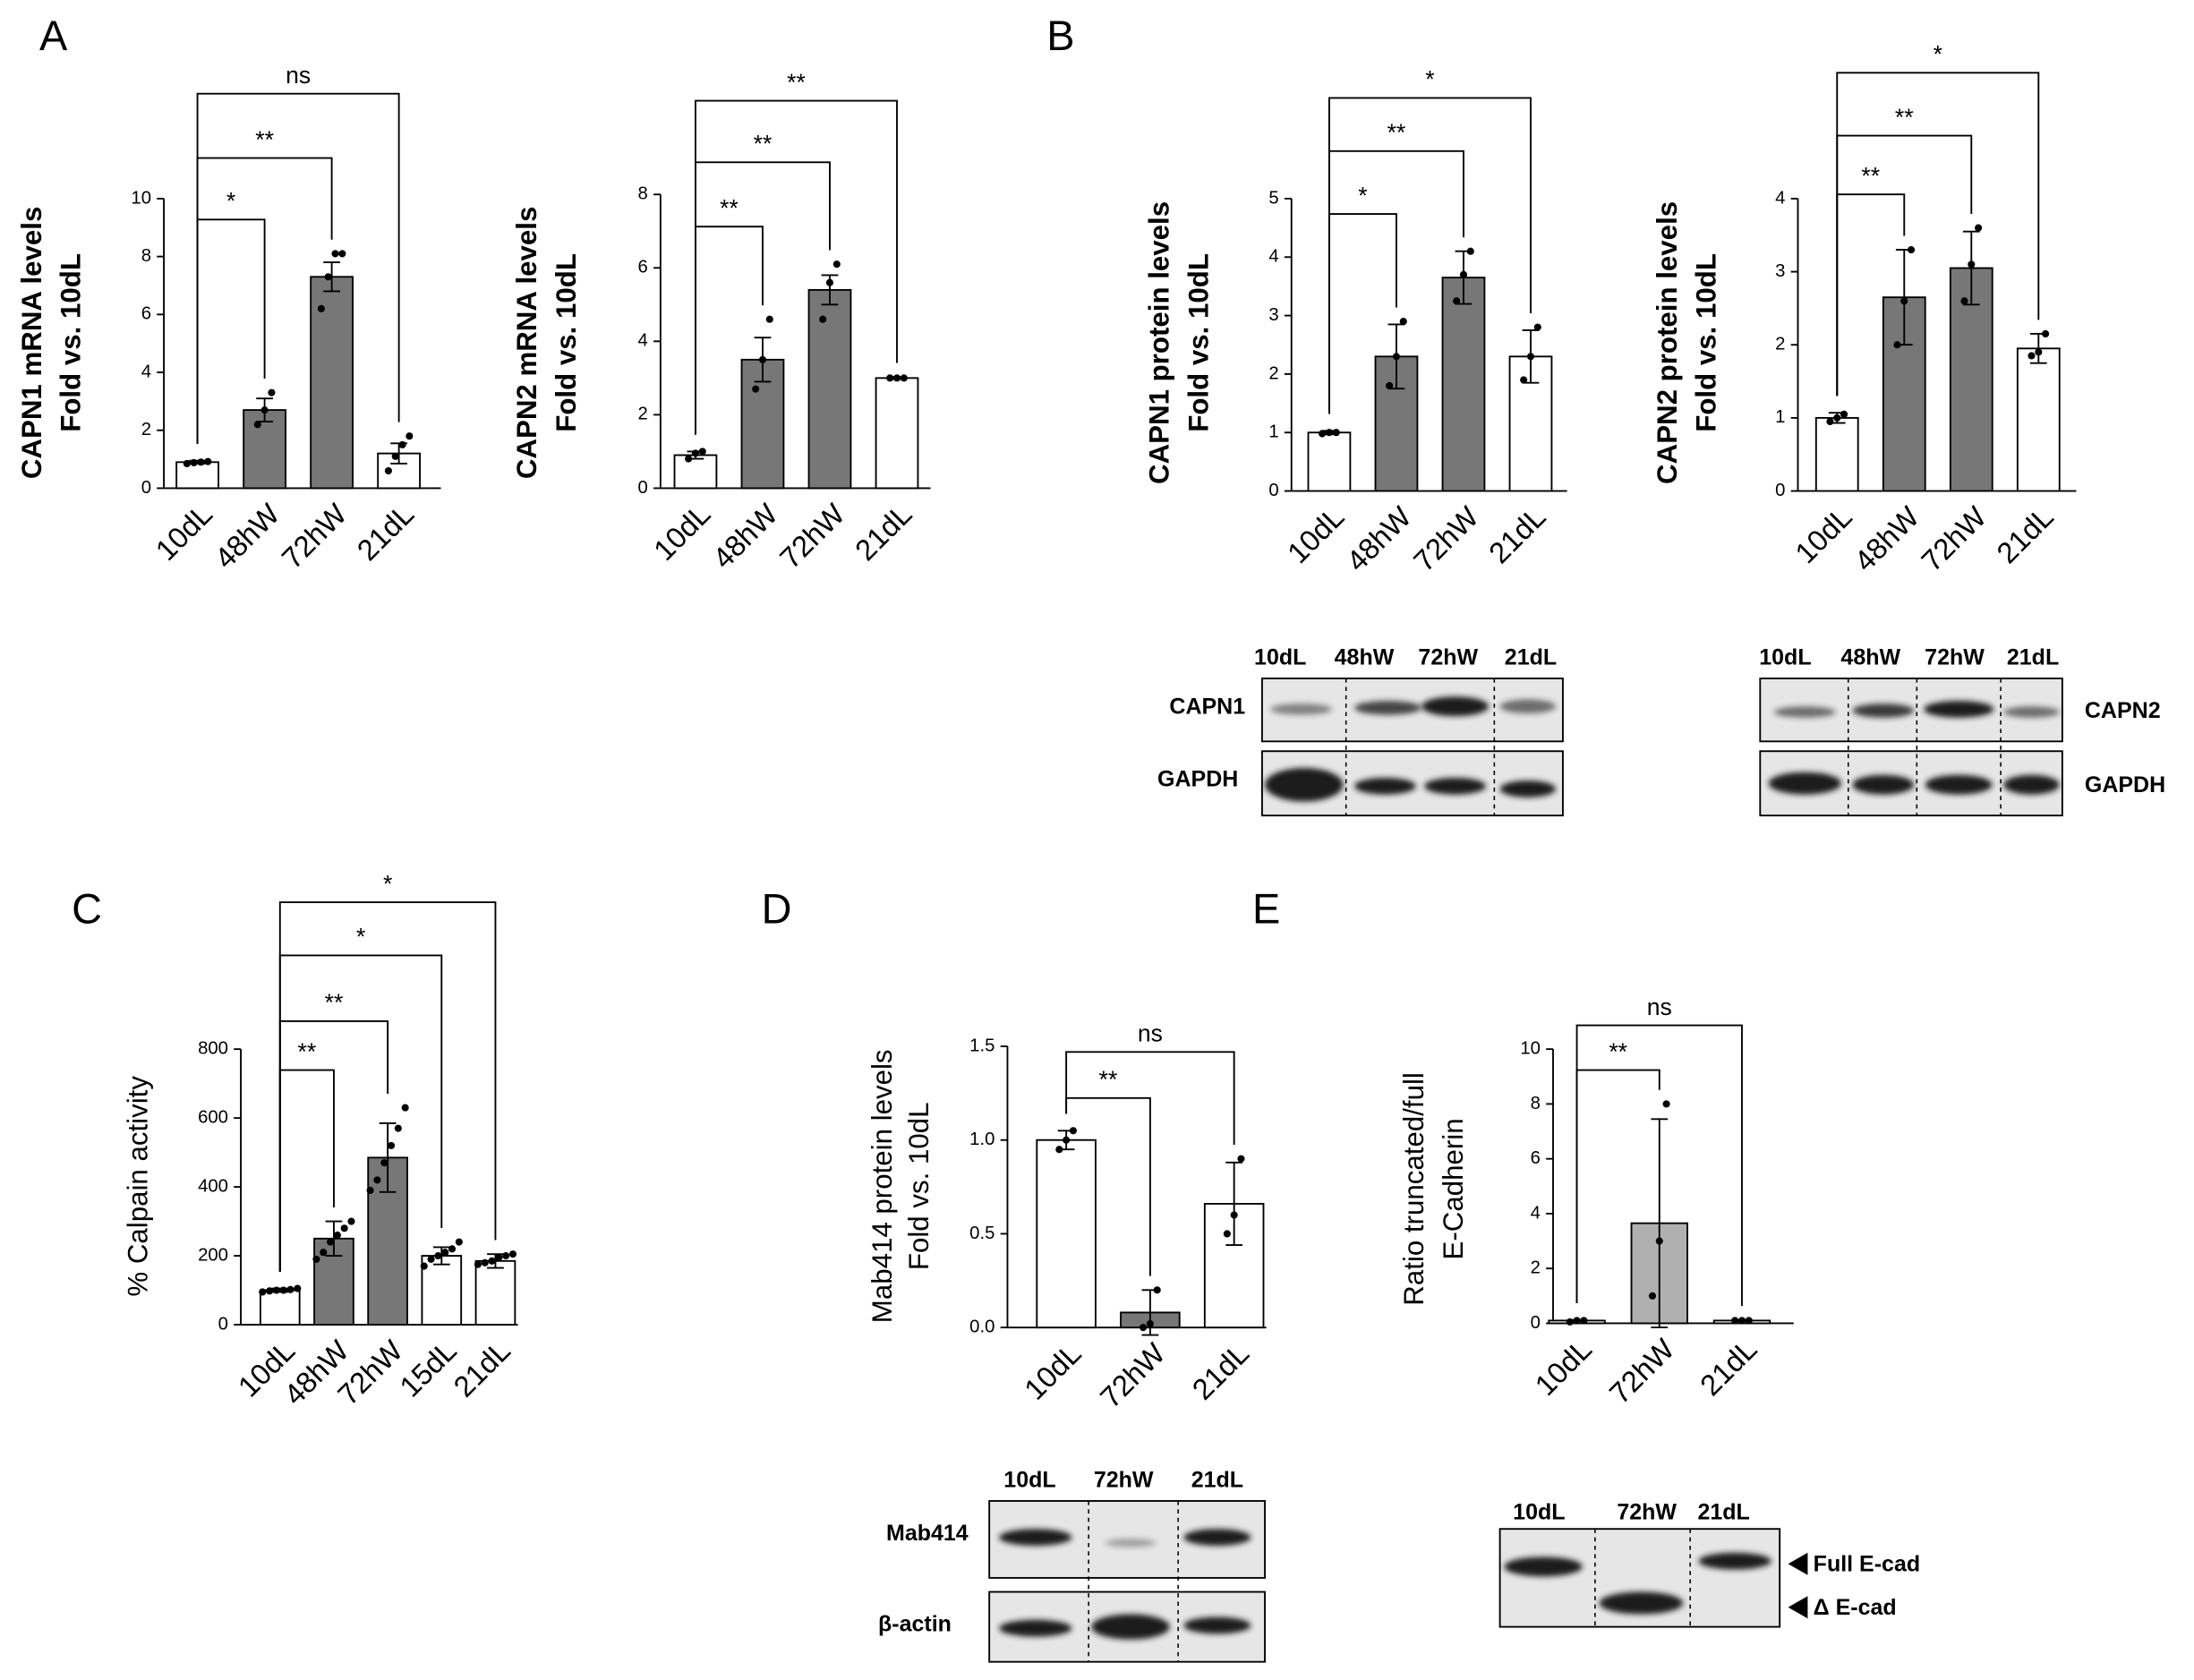 This screenshot has height=1680, width=2194. What do you see at coordinates (1723, 1512) in the screenshot?
I see `lane-label: 21dL` at bounding box center [1723, 1512].